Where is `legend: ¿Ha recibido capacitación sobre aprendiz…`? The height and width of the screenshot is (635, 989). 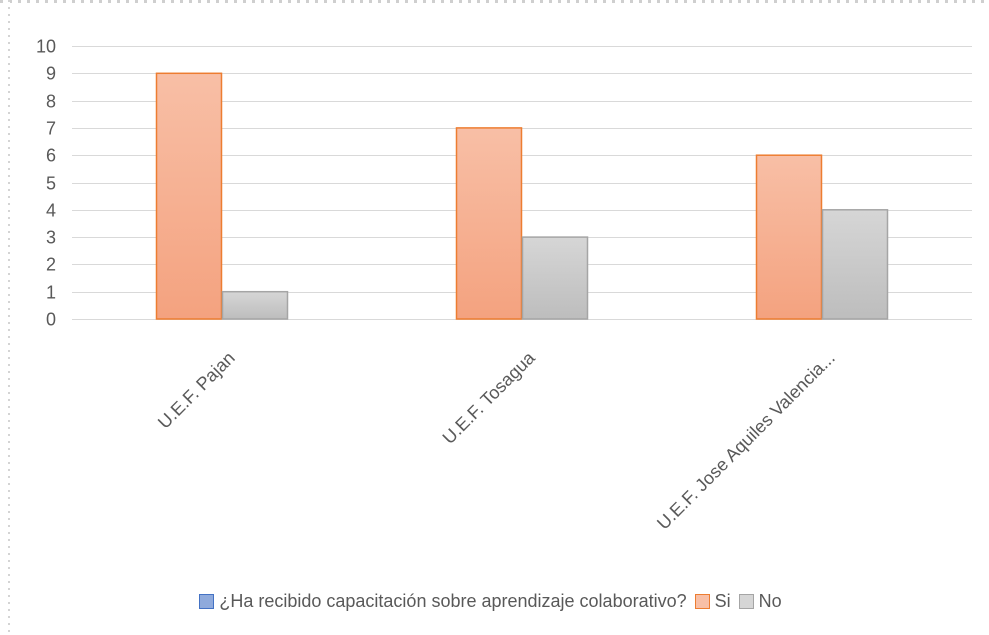
legend: ¿Ha recibido capacitación sobre aprendiz… is located at coordinates (494, 601).